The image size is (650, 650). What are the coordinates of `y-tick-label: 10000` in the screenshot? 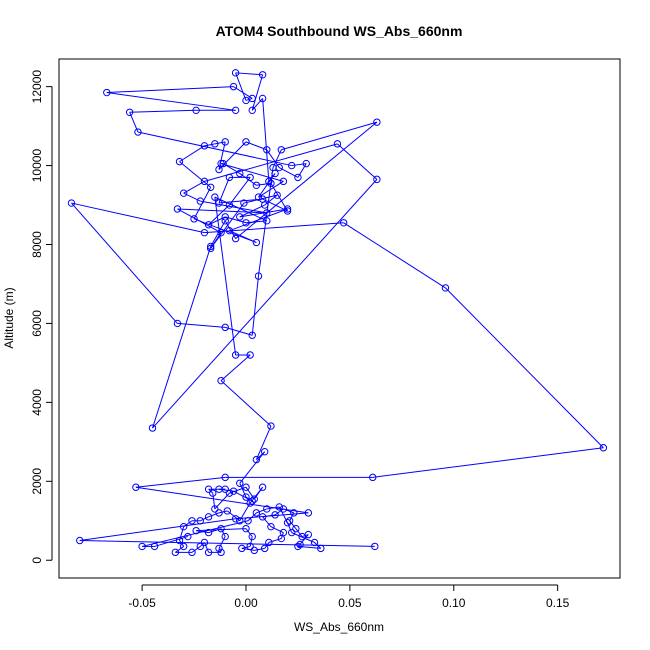 It's located at (37, 166).